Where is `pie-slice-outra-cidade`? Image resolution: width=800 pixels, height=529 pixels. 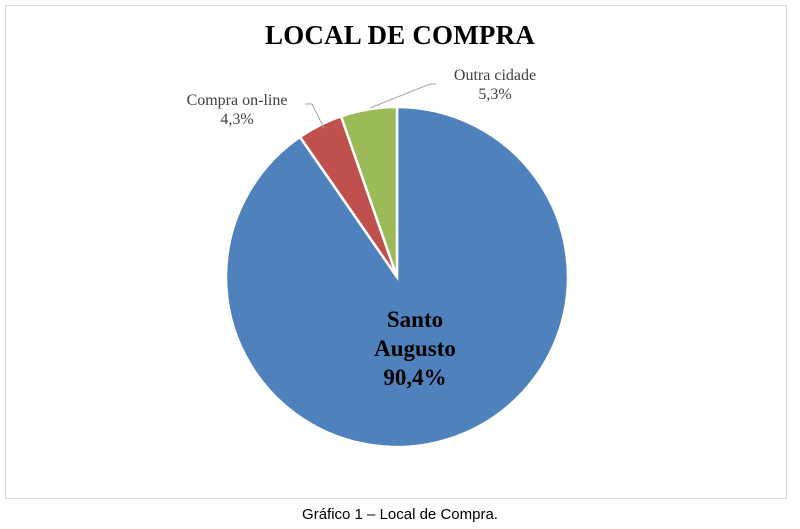
pie-slice-outra-cidade is located at coordinates (369, 191).